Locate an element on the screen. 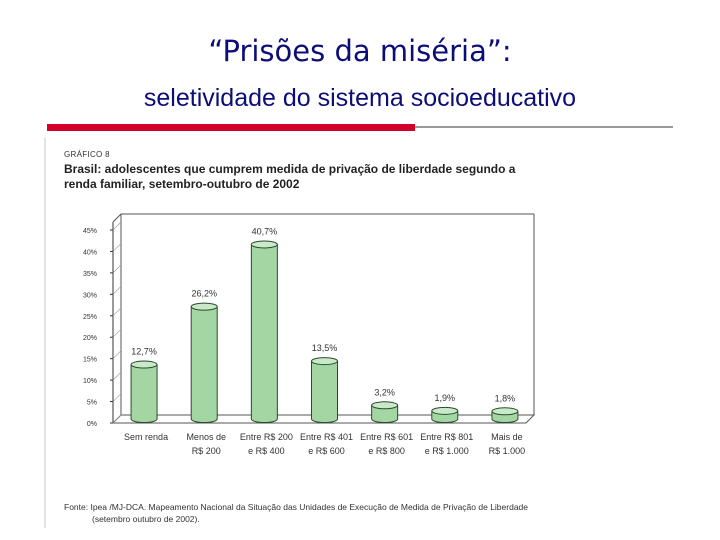  y-tick-label: 35% is located at coordinates (90, 274).